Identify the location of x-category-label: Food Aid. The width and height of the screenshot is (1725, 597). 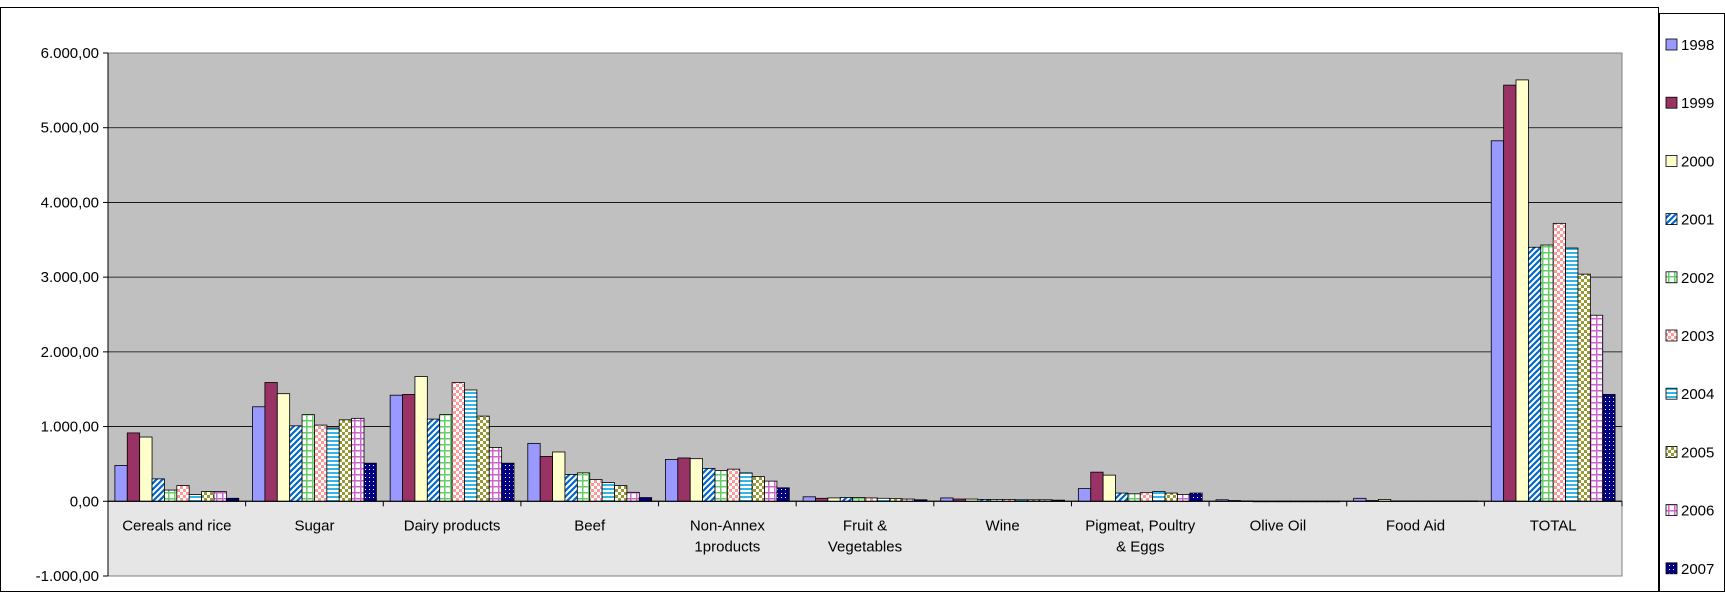
(1415, 525).